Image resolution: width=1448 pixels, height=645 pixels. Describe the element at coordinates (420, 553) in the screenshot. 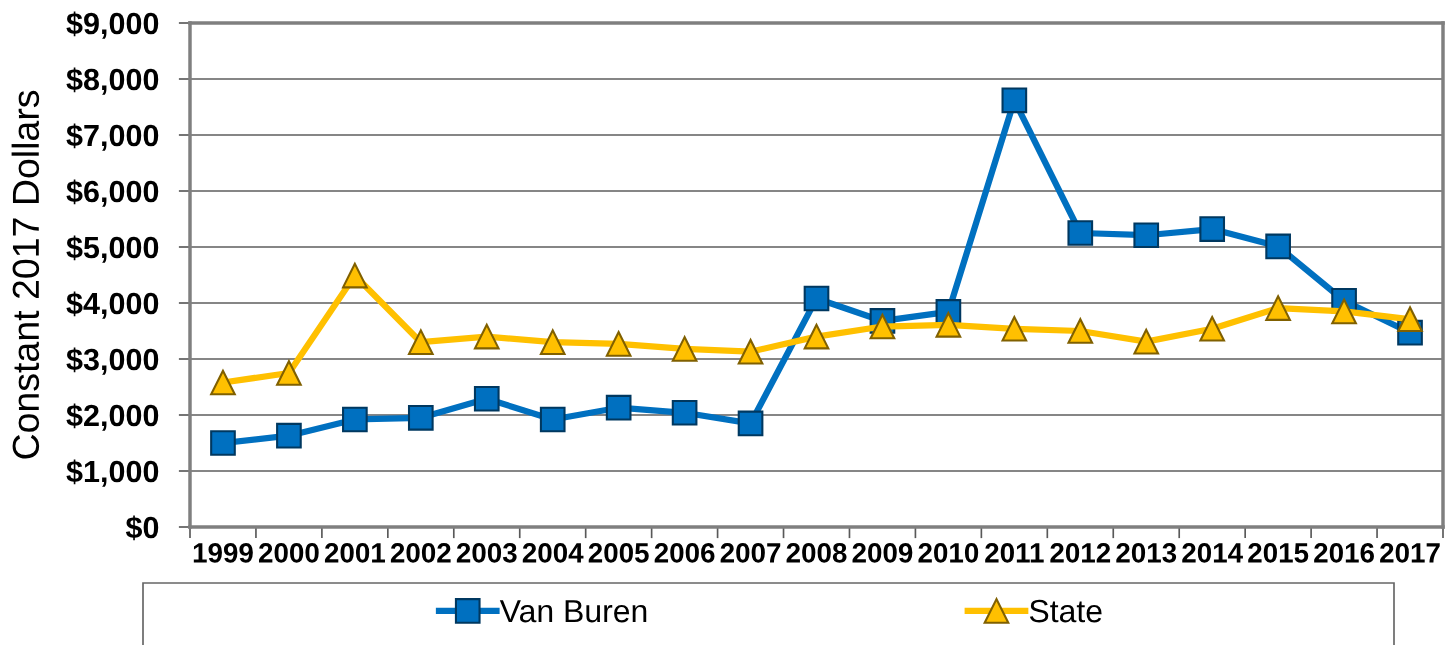

I see `x-tick-label: 2002` at that location.